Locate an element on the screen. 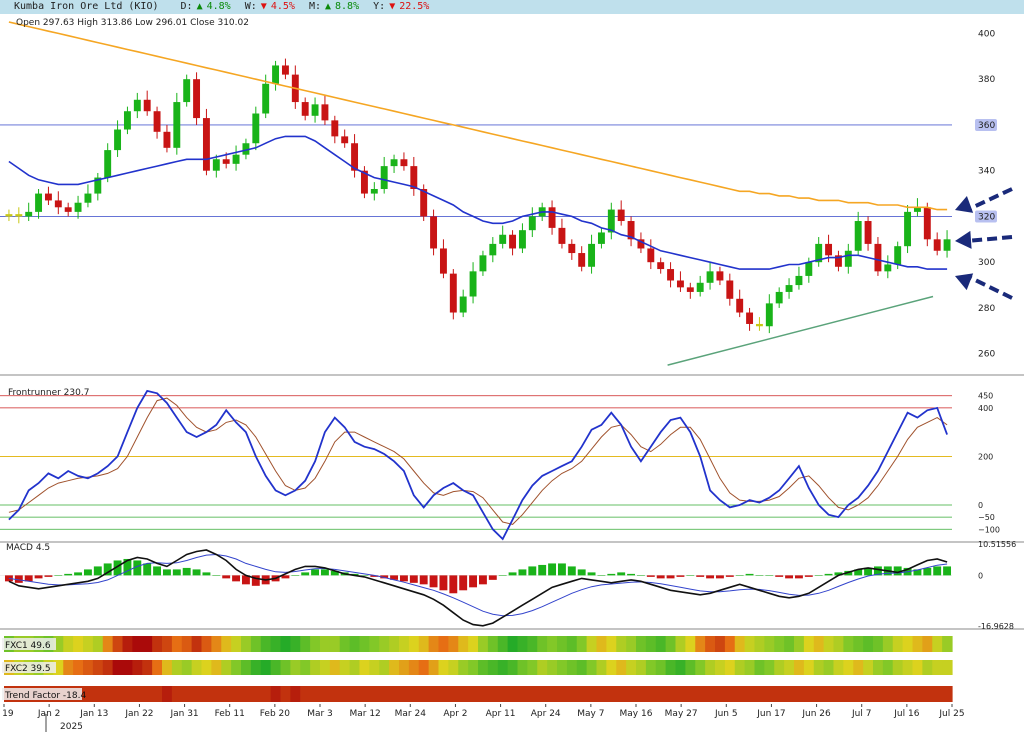 The height and width of the screenshot is (735, 1024). x-tick-label: Jun 26 is located at coordinates (816, 714).